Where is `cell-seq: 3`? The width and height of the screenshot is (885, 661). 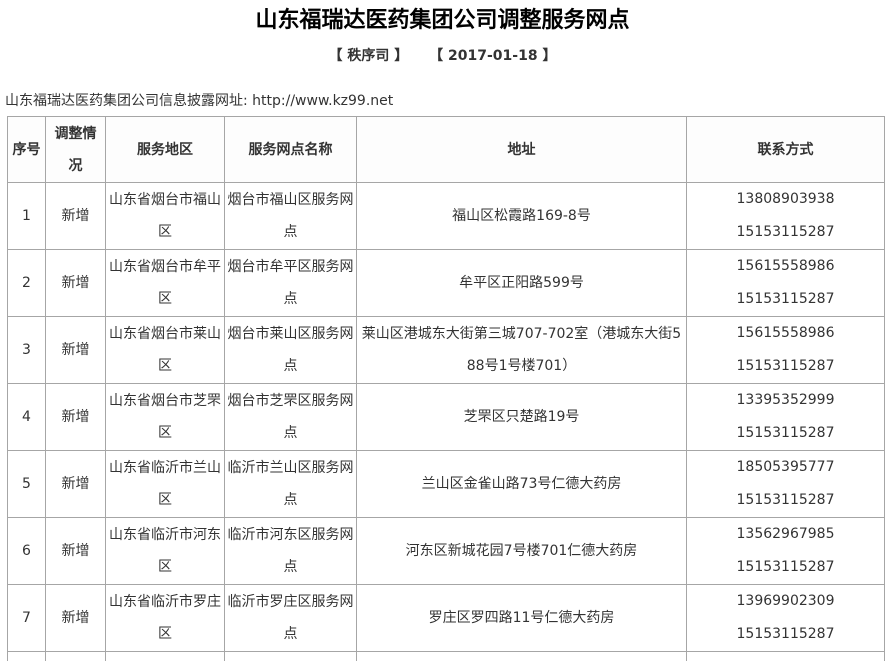
cell-seq: 3 is located at coordinates (26, 350).